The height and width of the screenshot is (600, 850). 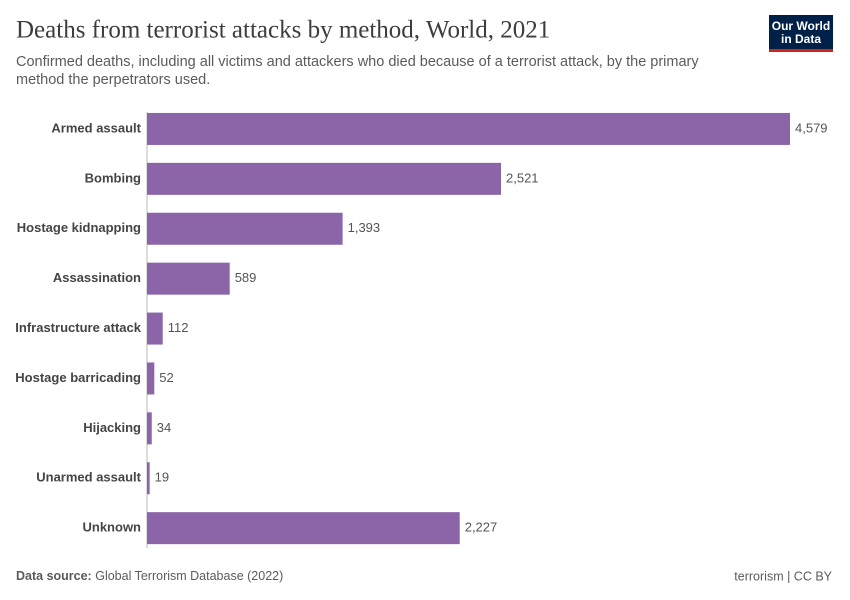 I want to click on logo-text: in Data, so click(x=801, y=39).